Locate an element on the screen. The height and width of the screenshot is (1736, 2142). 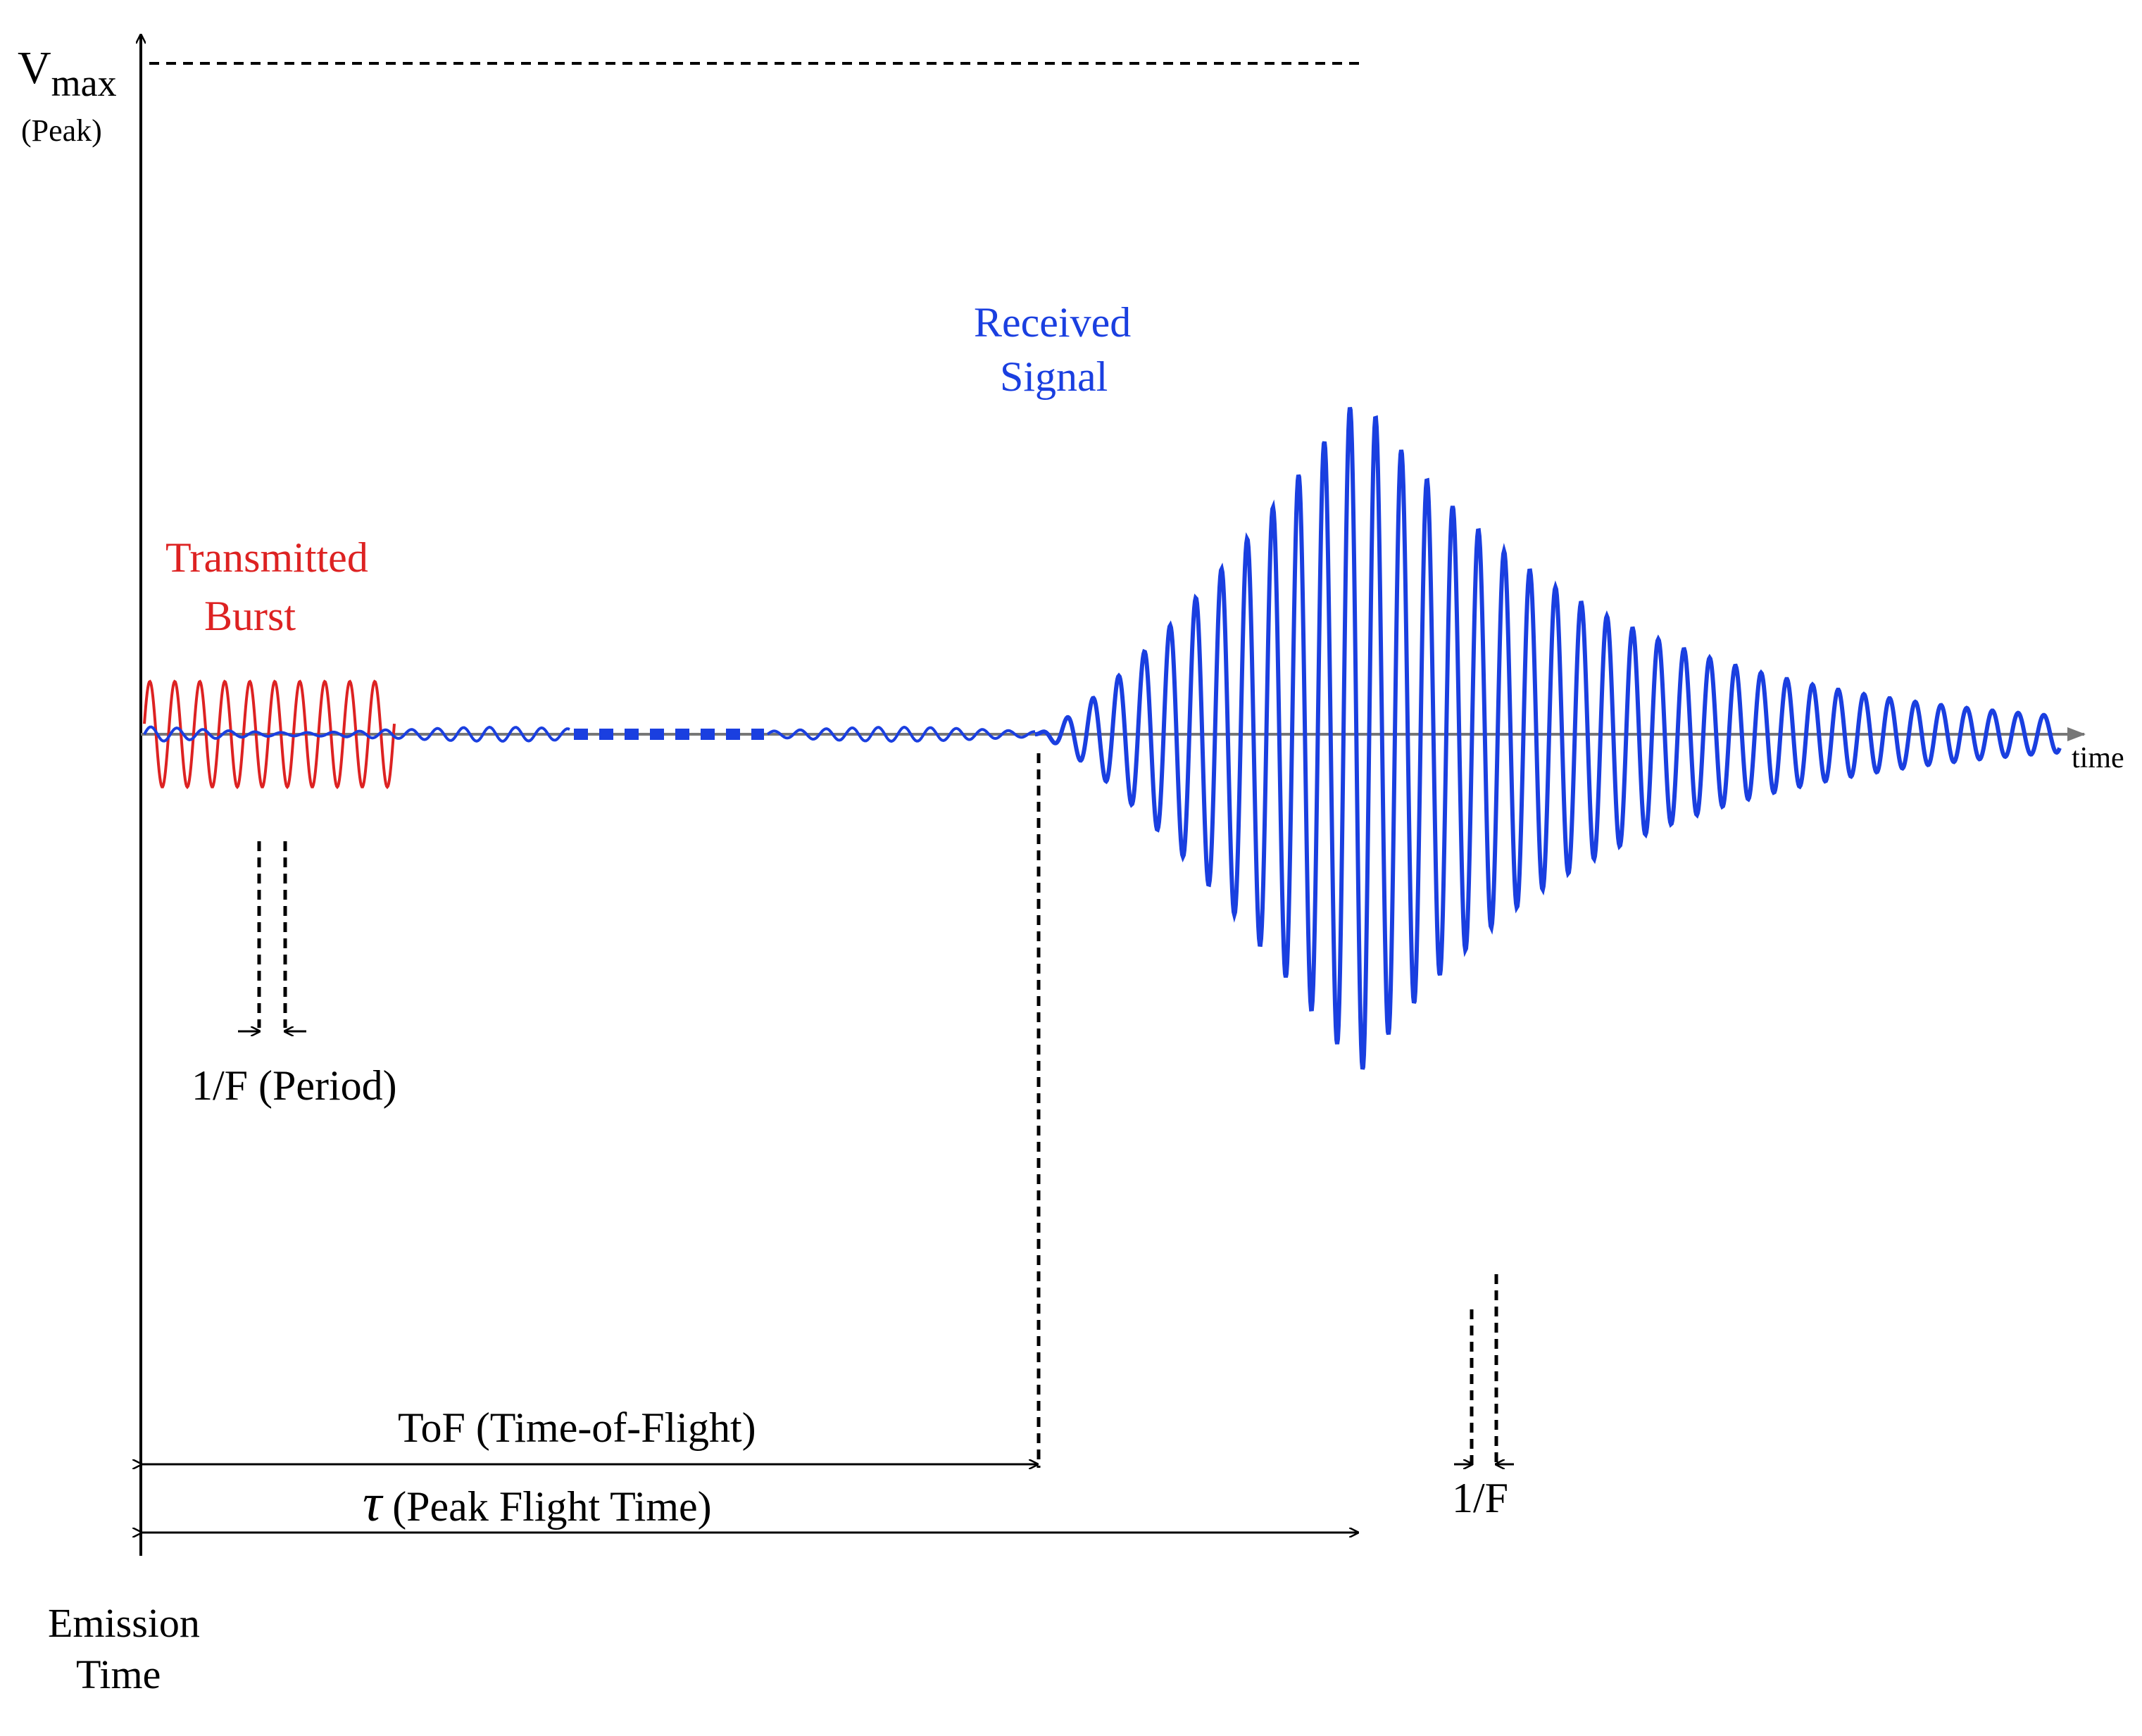
period-right-label: 1/F is located at coordinates (1480, 1498).